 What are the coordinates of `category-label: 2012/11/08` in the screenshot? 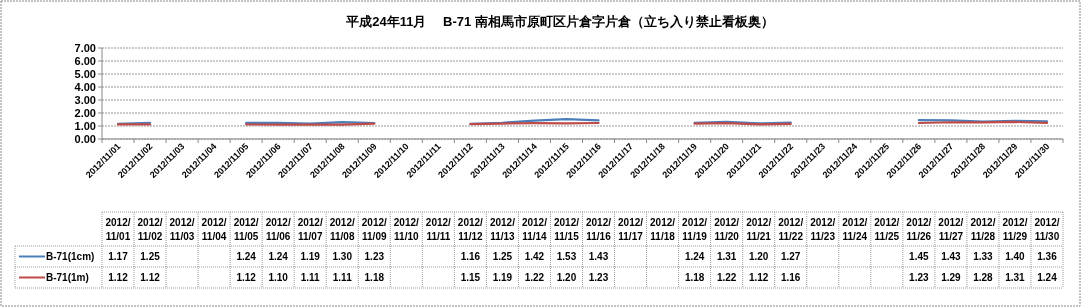 It's located at (342, 229).